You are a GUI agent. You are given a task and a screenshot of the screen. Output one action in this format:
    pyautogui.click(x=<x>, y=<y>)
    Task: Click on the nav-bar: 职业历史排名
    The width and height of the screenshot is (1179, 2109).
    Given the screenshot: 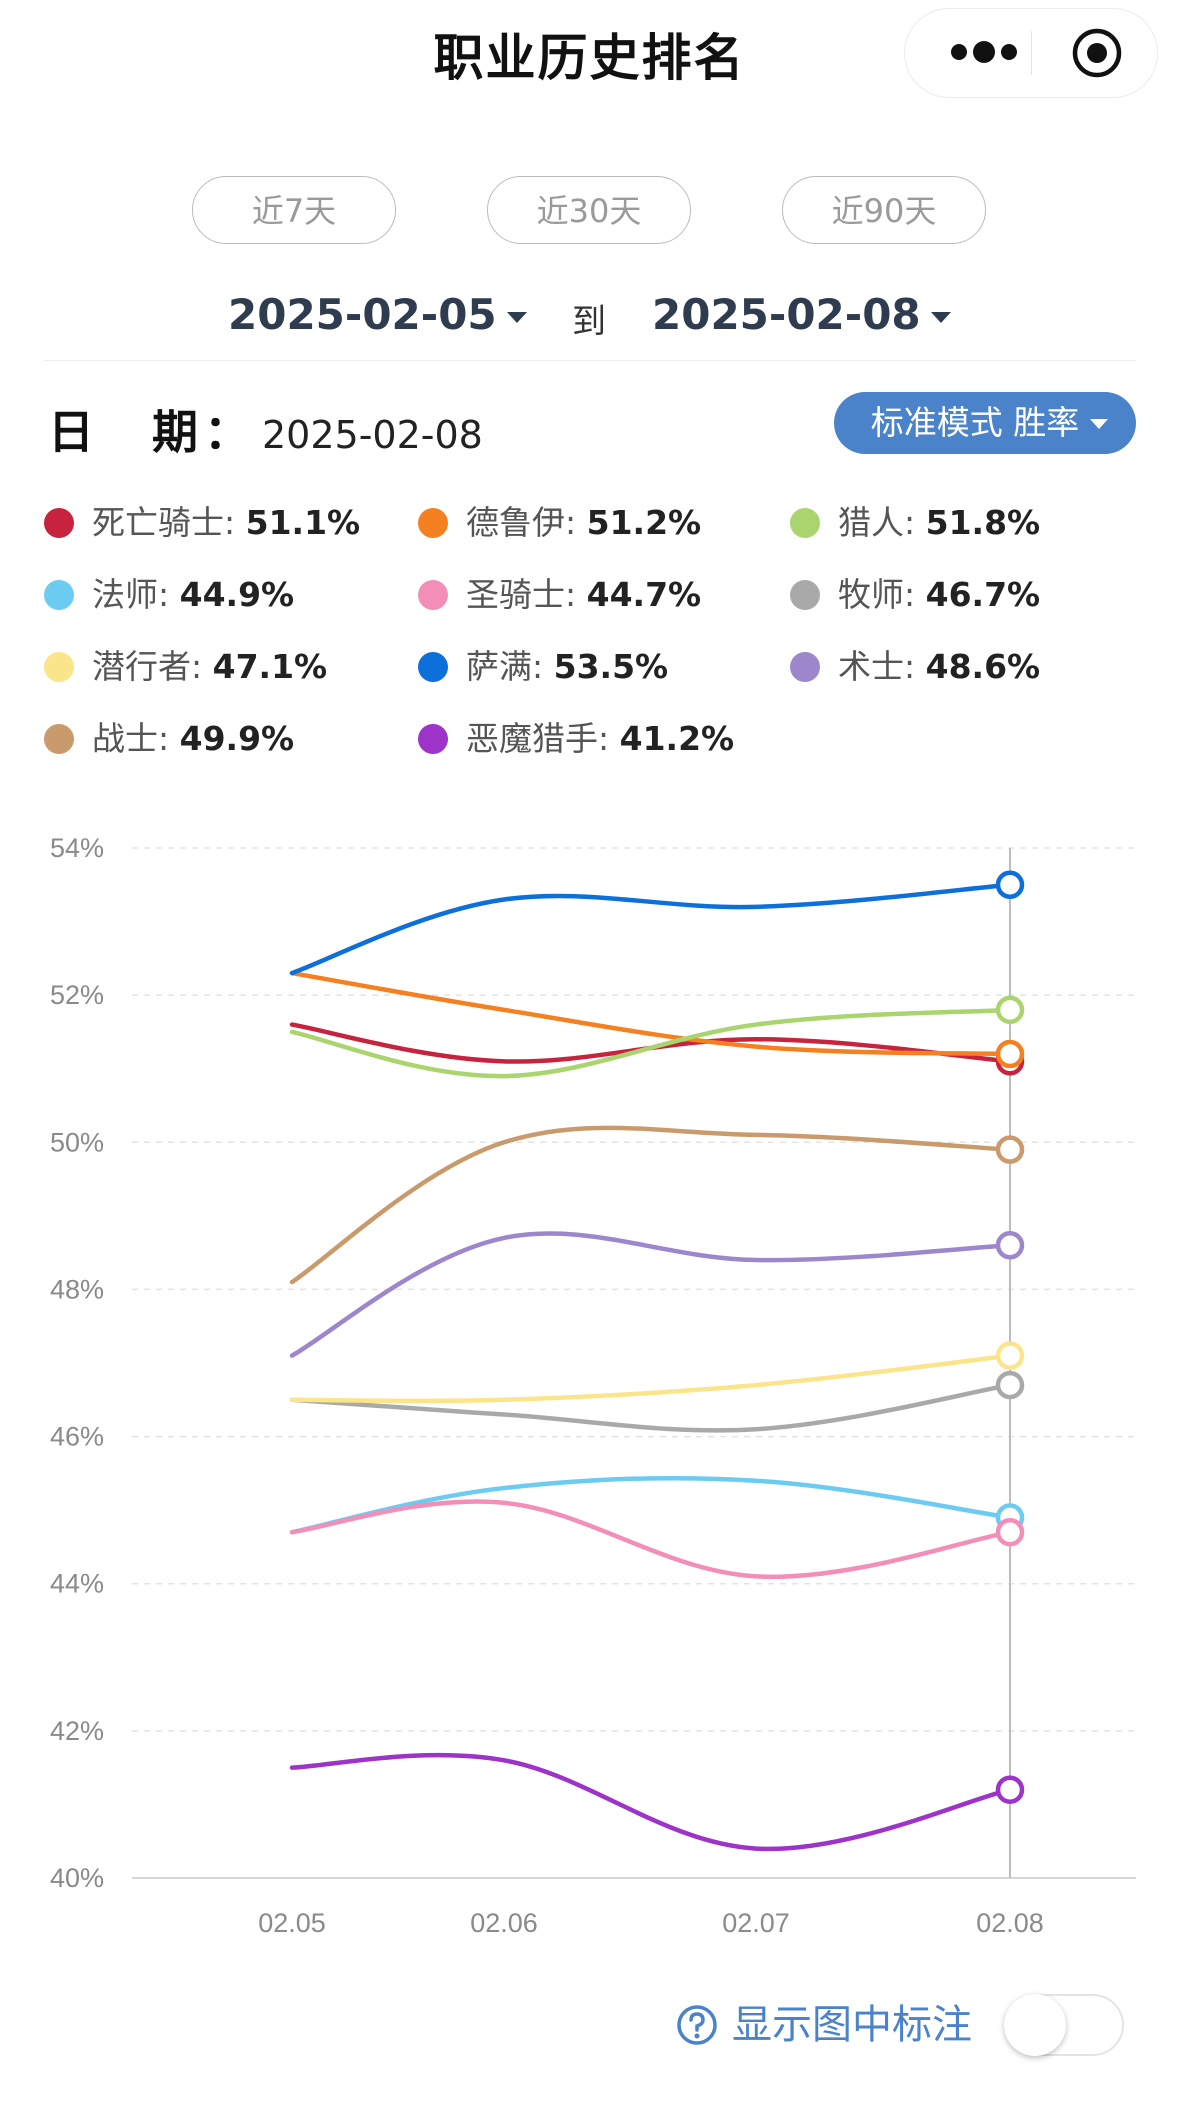 What is the action you would take?
    pyautogui.click(x=589, y=55)
    